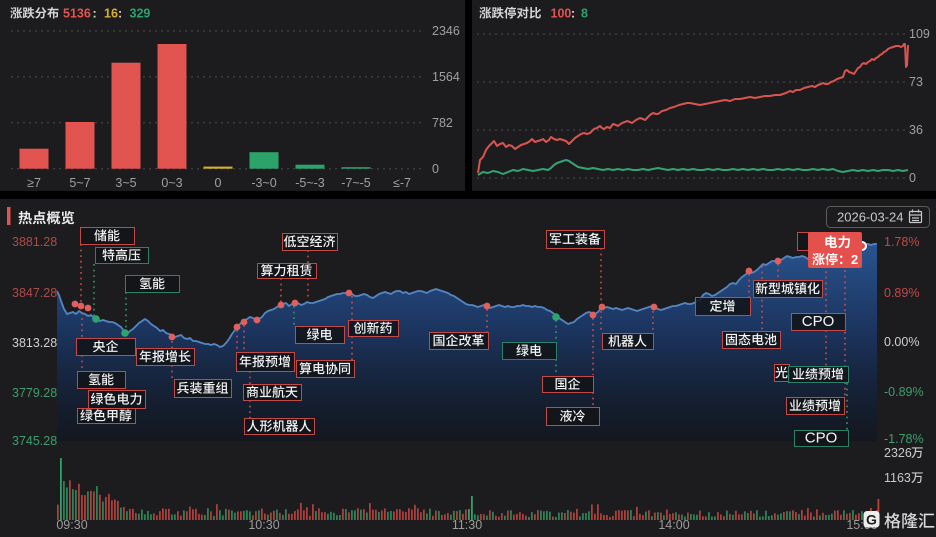 Image resolution: width=936 pixels, height=537 pixels. What do you see at coordinates (870, 217) in the screenshot?
I see `svg-text: 2026-03-24` at bounding box center [870, 217].